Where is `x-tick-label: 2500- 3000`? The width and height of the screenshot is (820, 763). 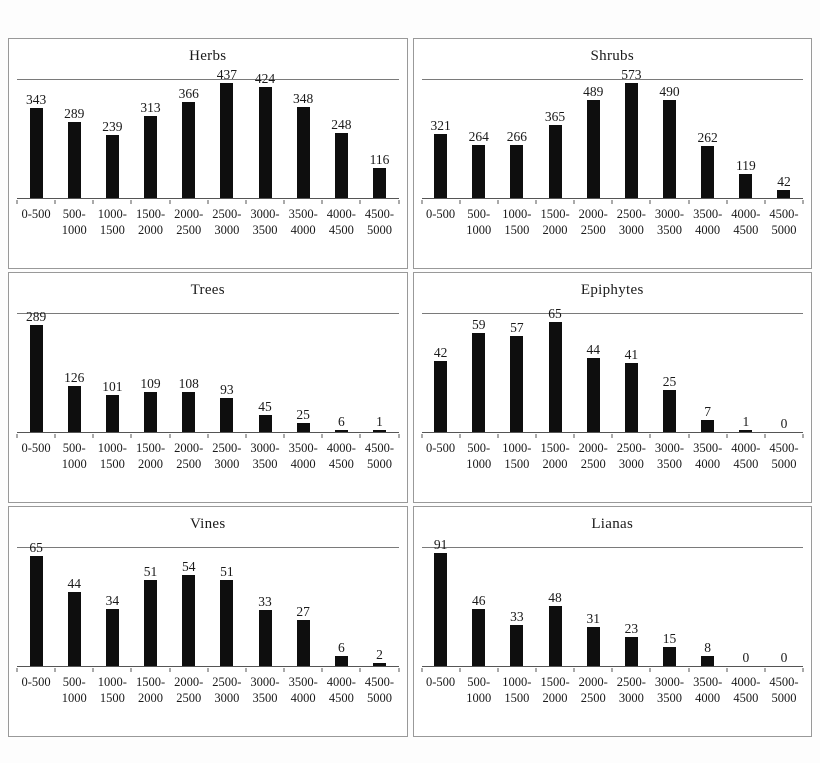 x-tick-label: 2500- 3000 is located at coordinates (227, 222).